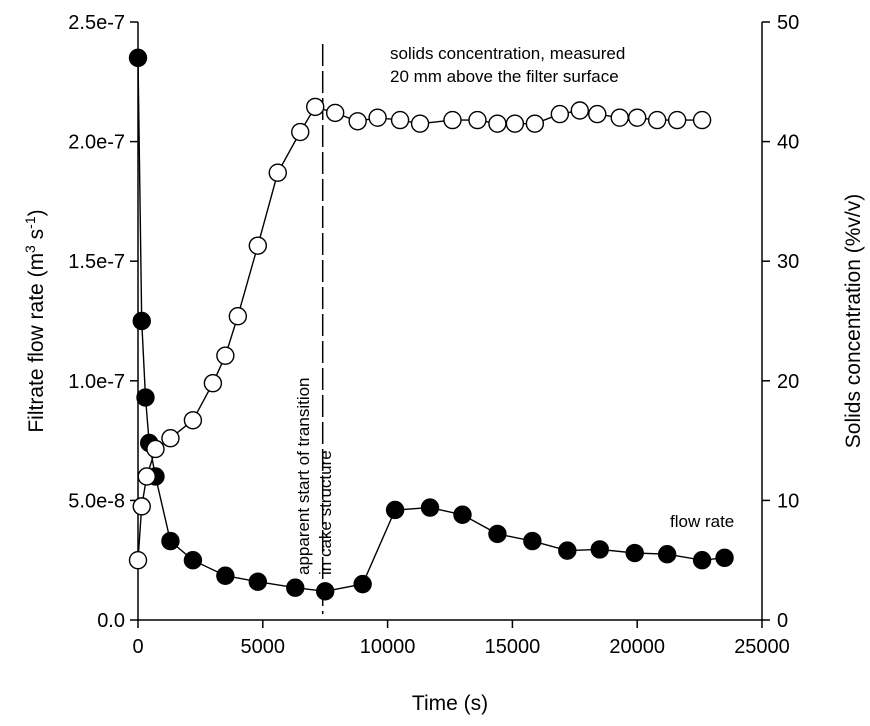  I want to click on annotation-transition-line2: in cake structure, so click(325, 512).